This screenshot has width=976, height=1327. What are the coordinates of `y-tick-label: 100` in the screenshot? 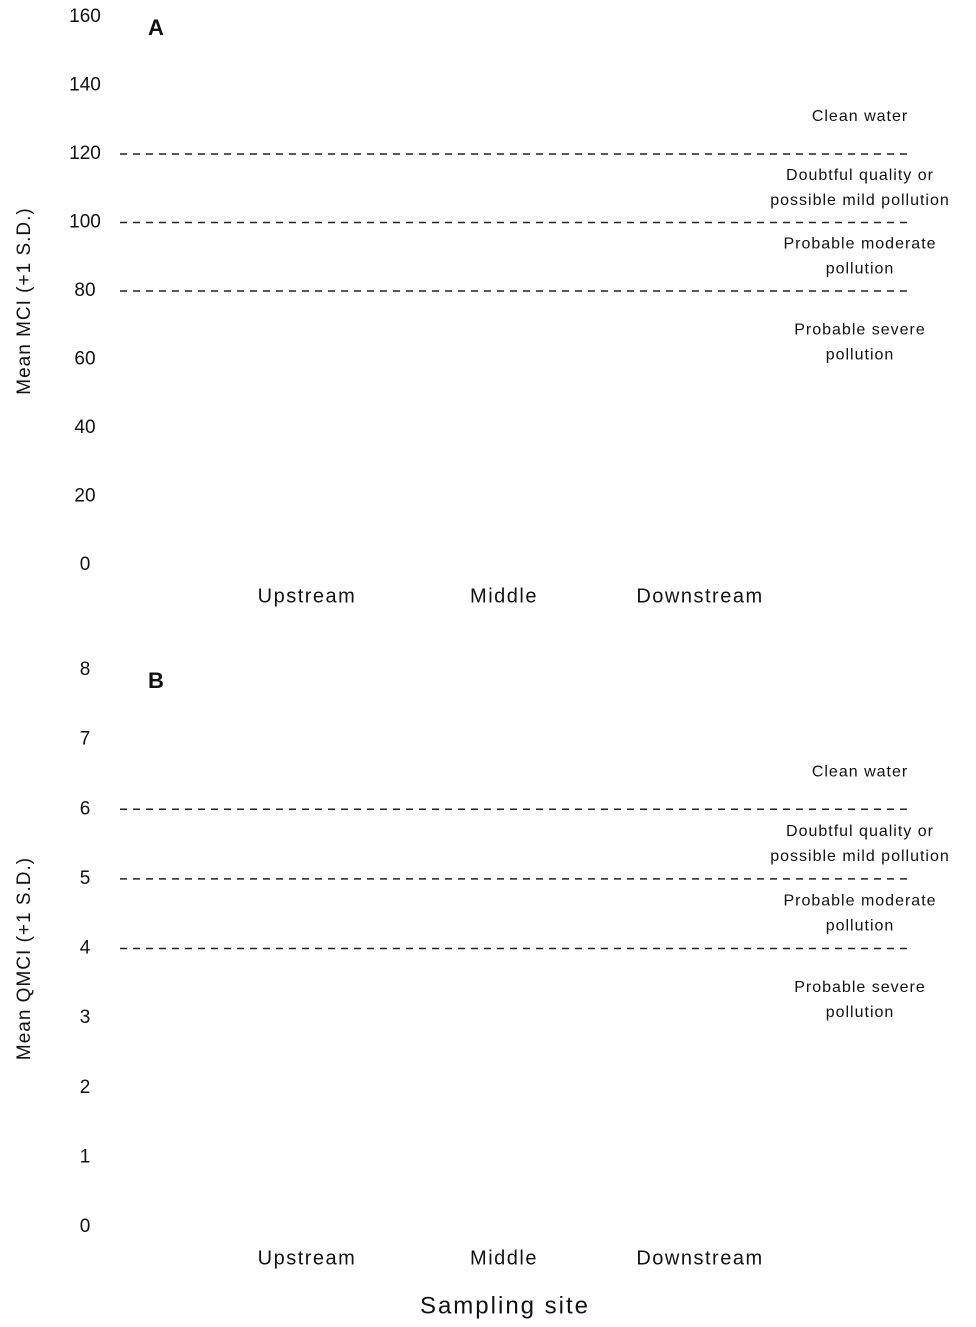 It's located at (85, 222).